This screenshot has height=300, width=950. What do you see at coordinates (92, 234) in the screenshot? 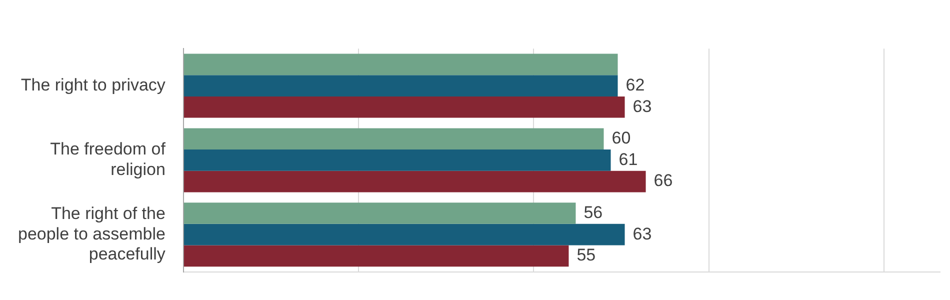
I see `y-tick-label: The right of the people to assemble peacefully` at bounding box center [92, 234].